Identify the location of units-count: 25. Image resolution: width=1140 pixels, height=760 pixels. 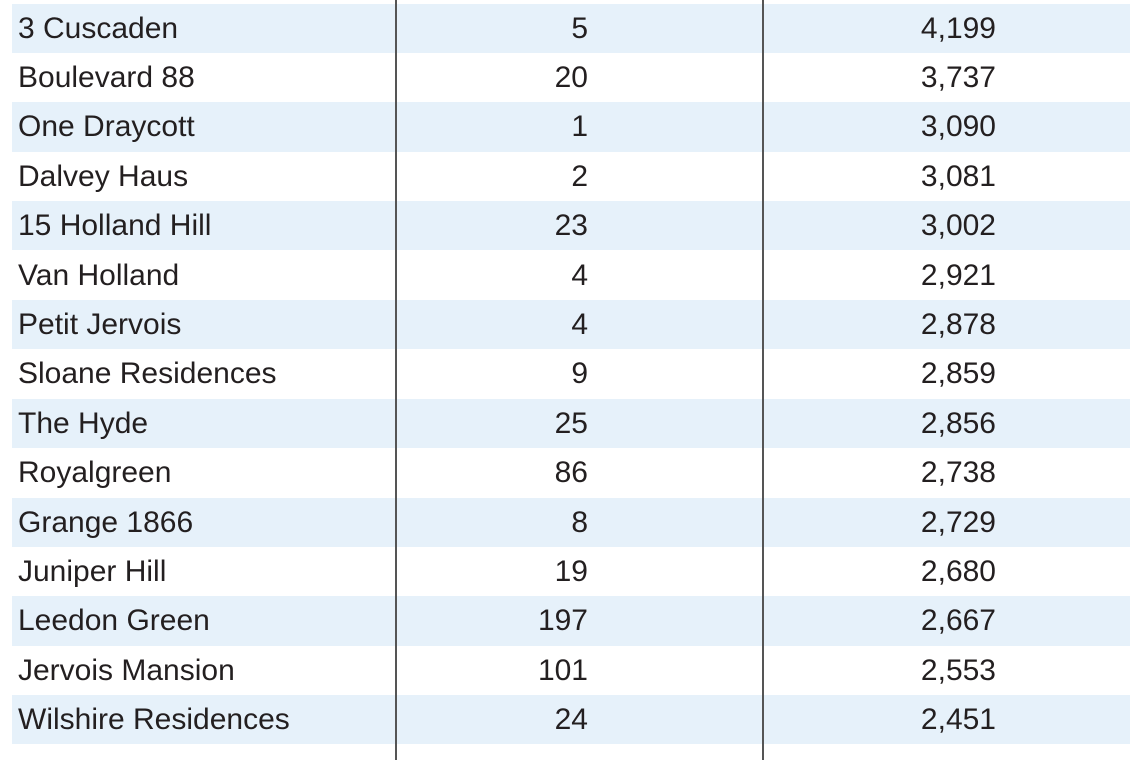
(571, 423).